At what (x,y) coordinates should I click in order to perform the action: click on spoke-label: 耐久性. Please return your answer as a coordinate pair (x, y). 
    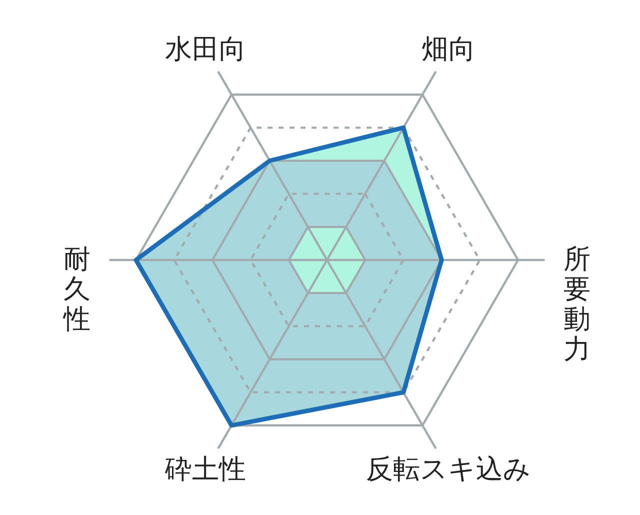
    Looking at the image, I should click on (76, 289).